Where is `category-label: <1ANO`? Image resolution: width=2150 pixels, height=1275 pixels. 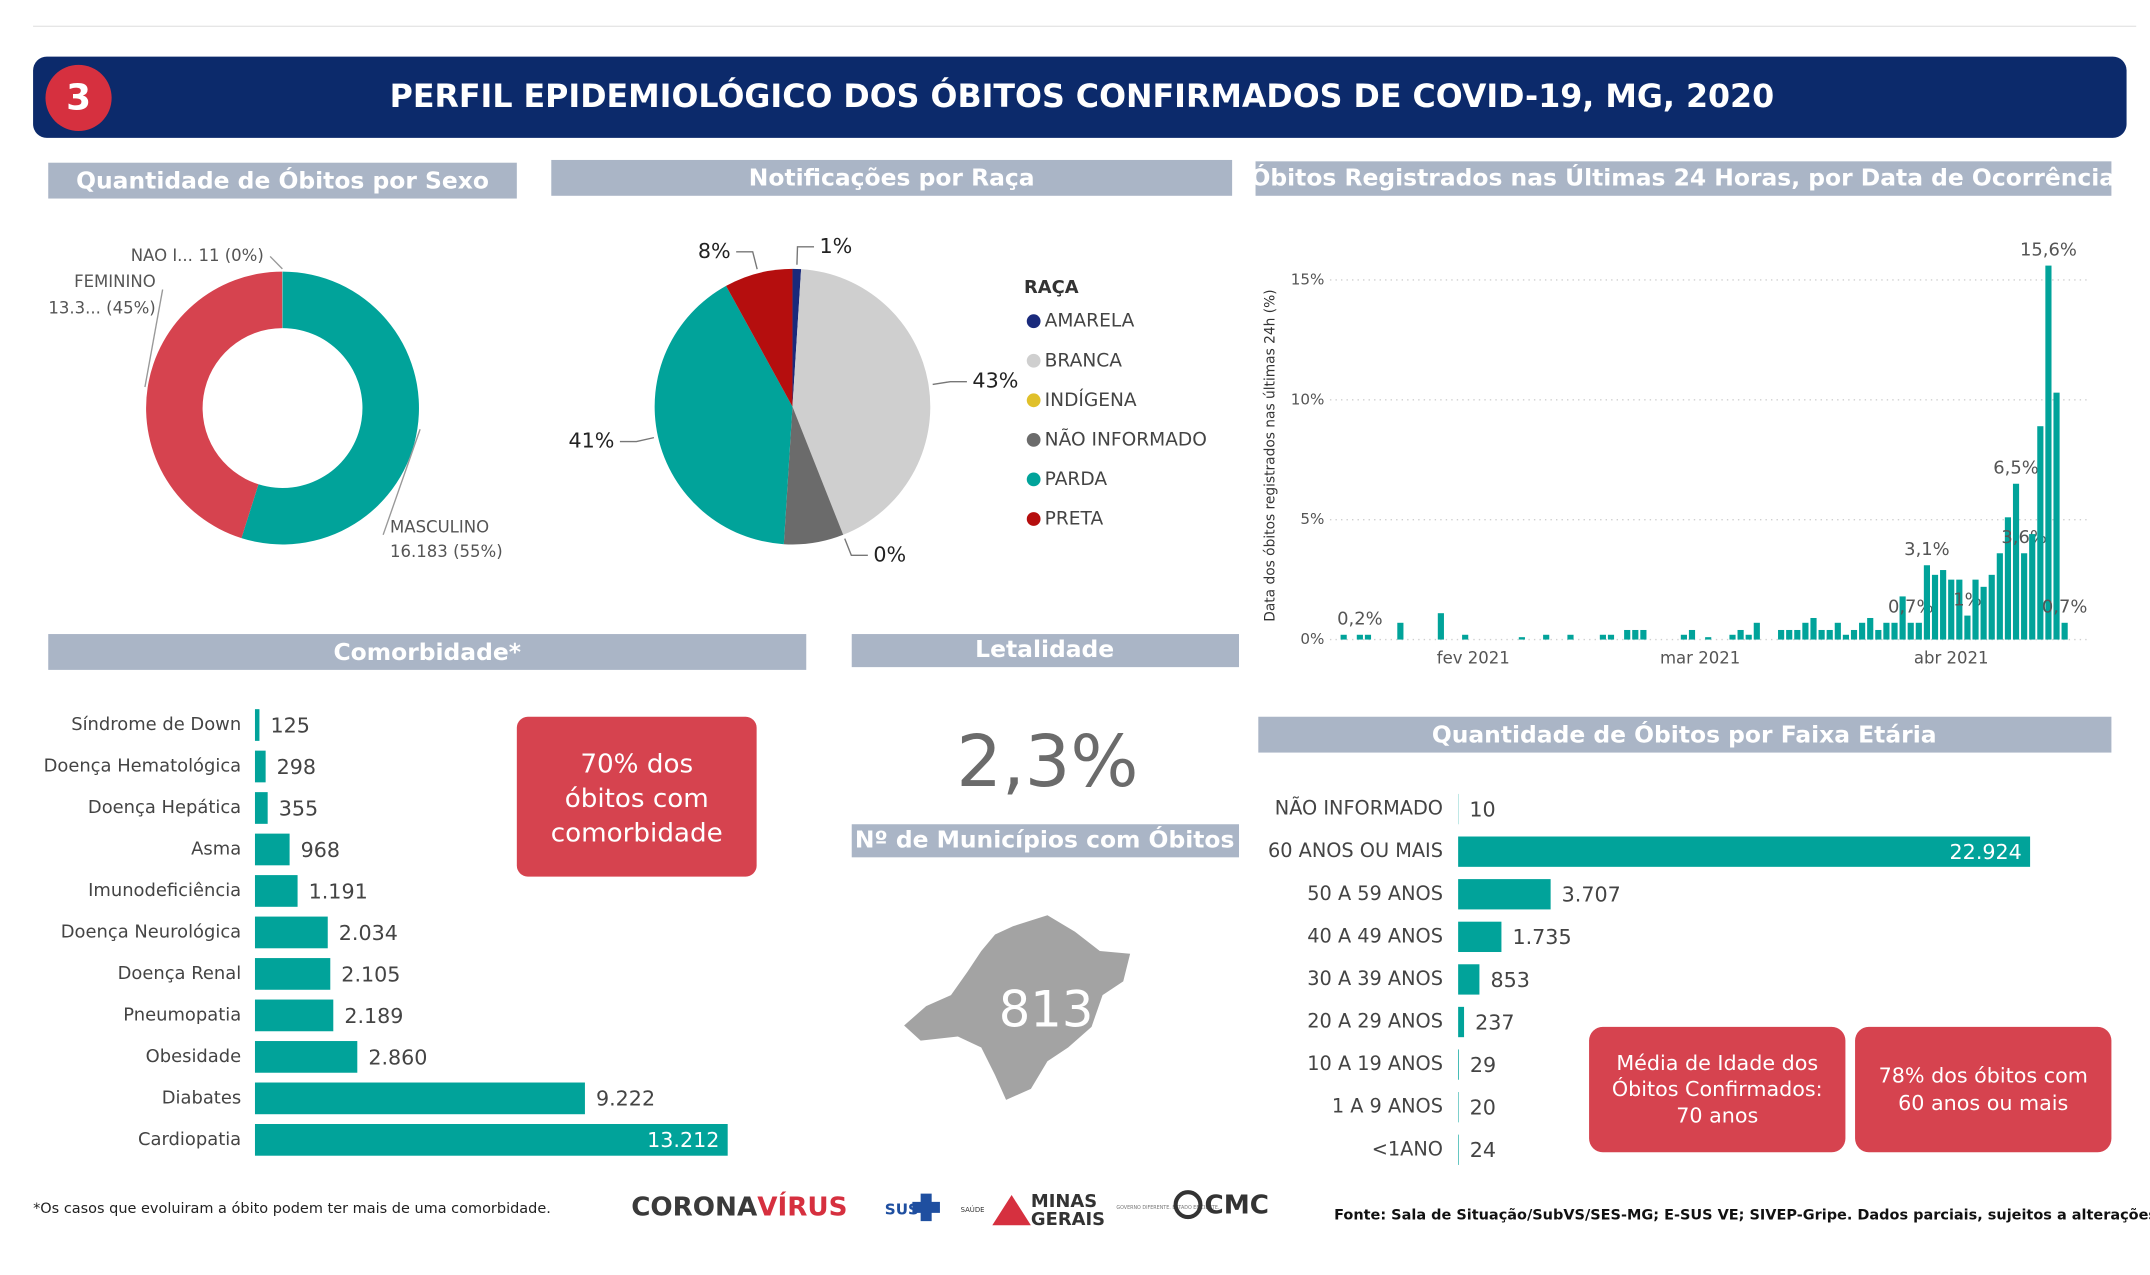 category-label: <1ANO is located at coordinates (1407, 1148).